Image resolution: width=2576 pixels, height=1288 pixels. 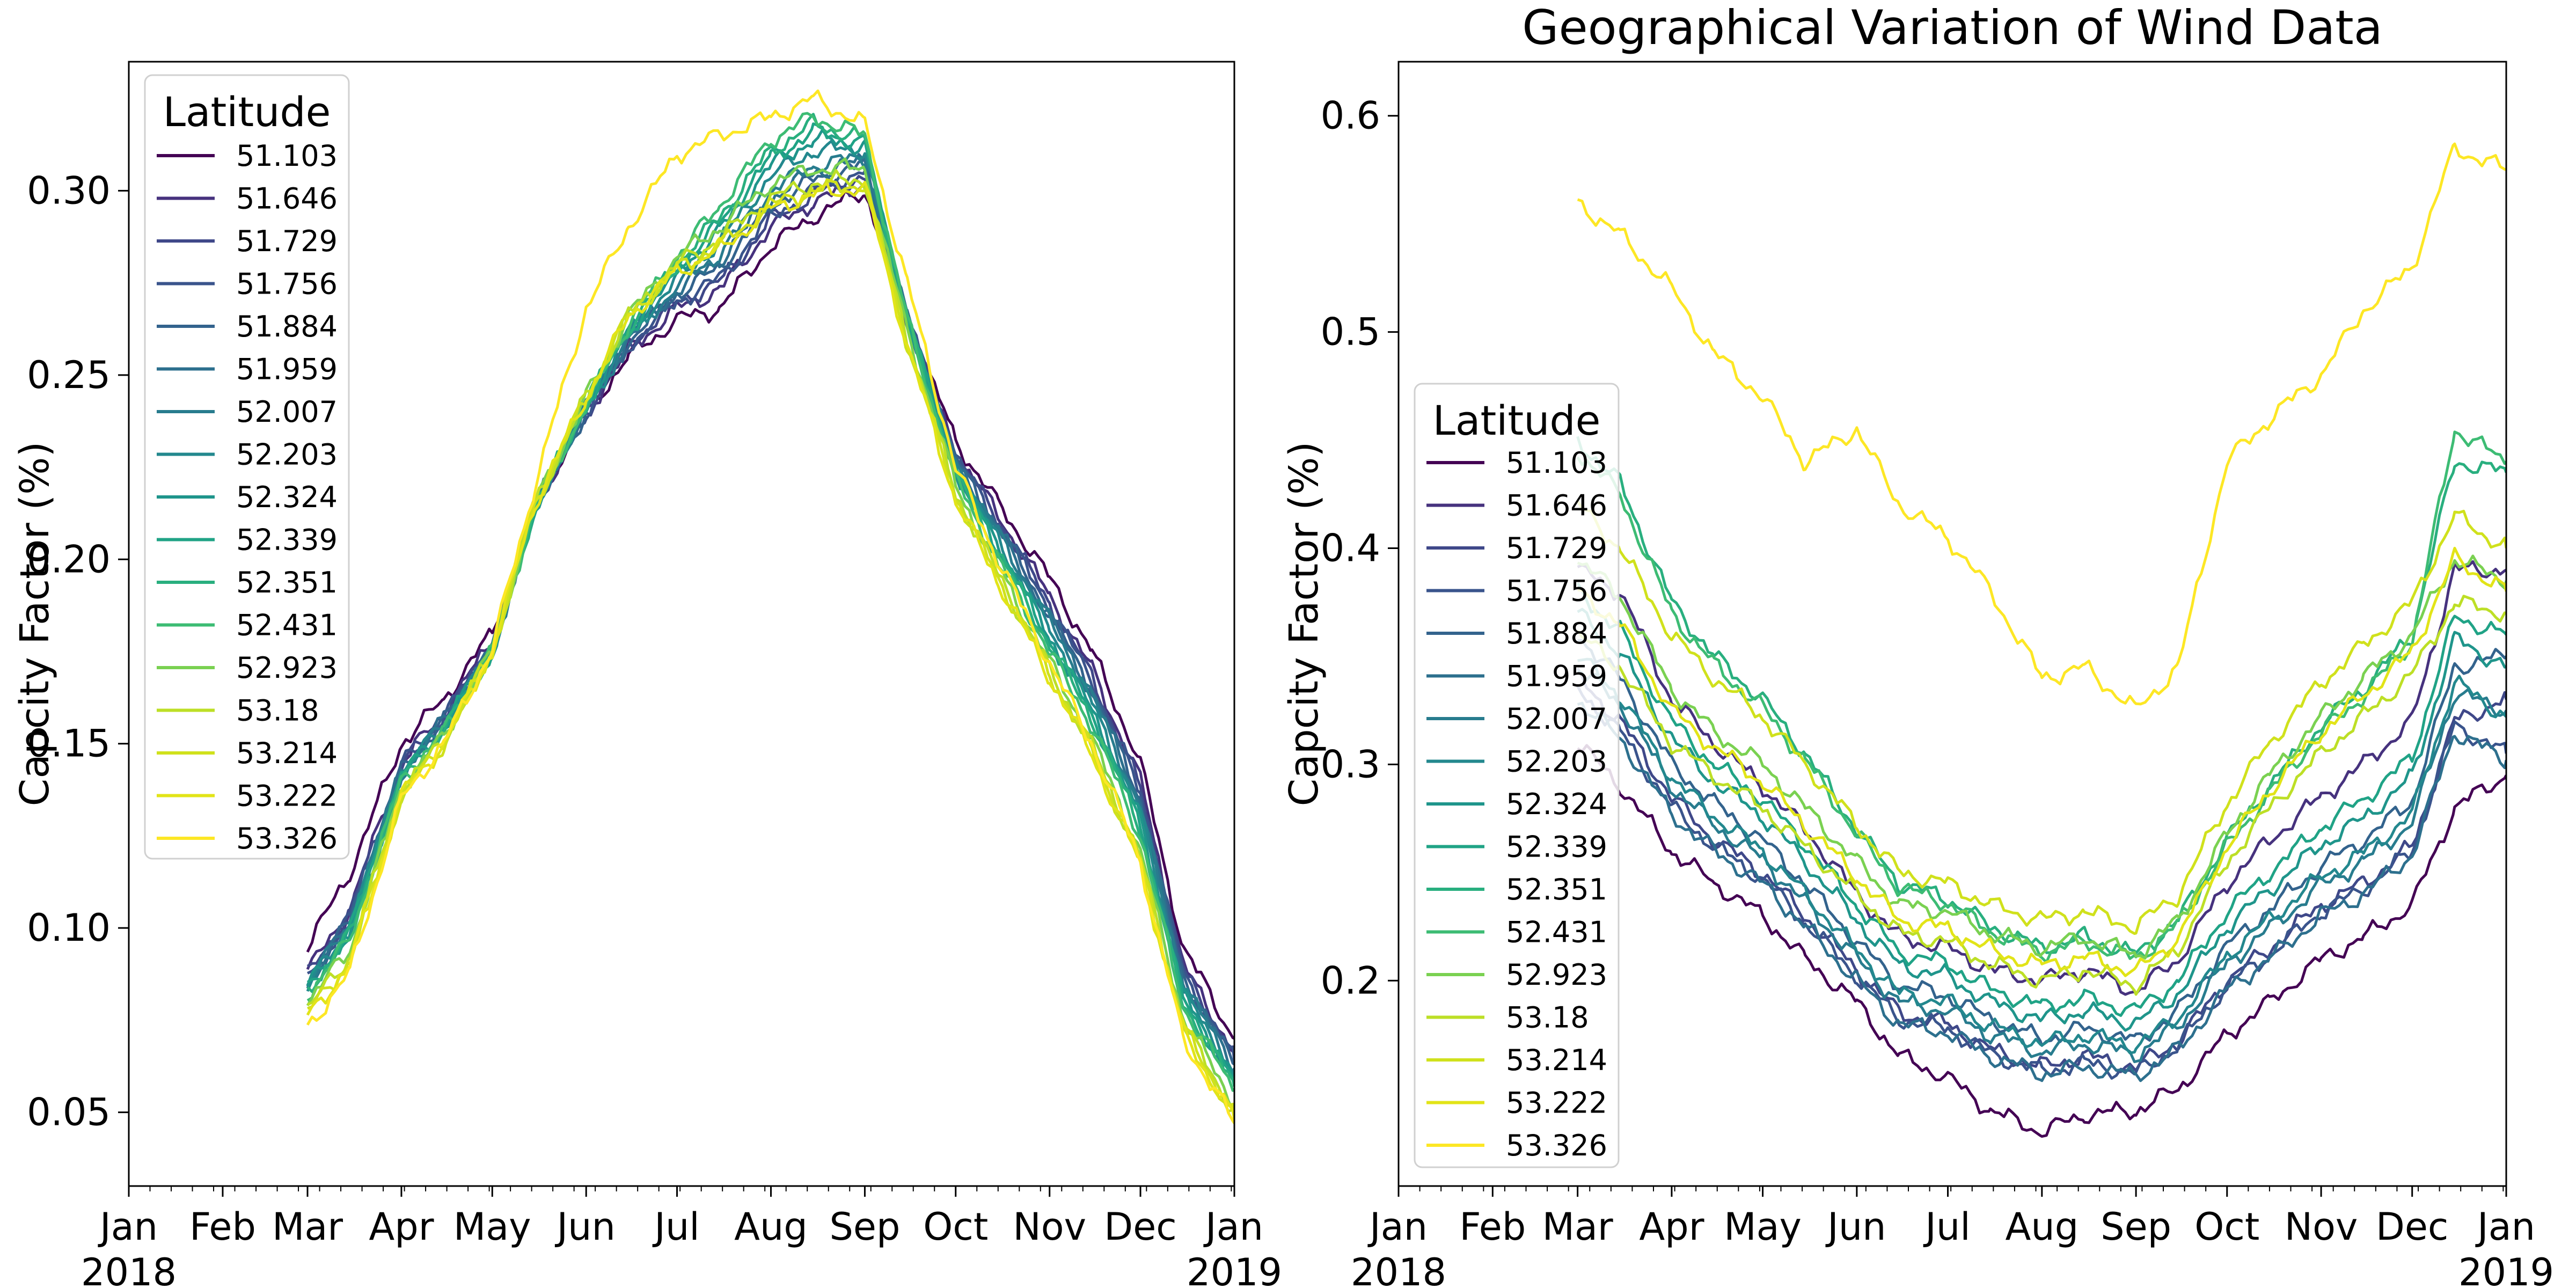 What do you see at coordinates (1952, 27) in the screenshot?
I see `chart-title: Geographical Variation of Wind Data` at bounding box center [1952, 27].